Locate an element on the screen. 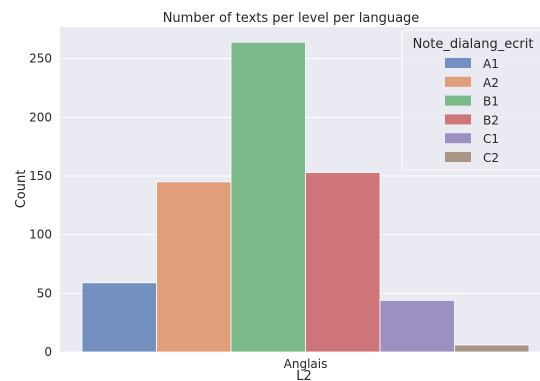 This screenshot has height=381, width=540. y-ticks: 0 50 100 150 200 250 is located at coordinates (40, 205).